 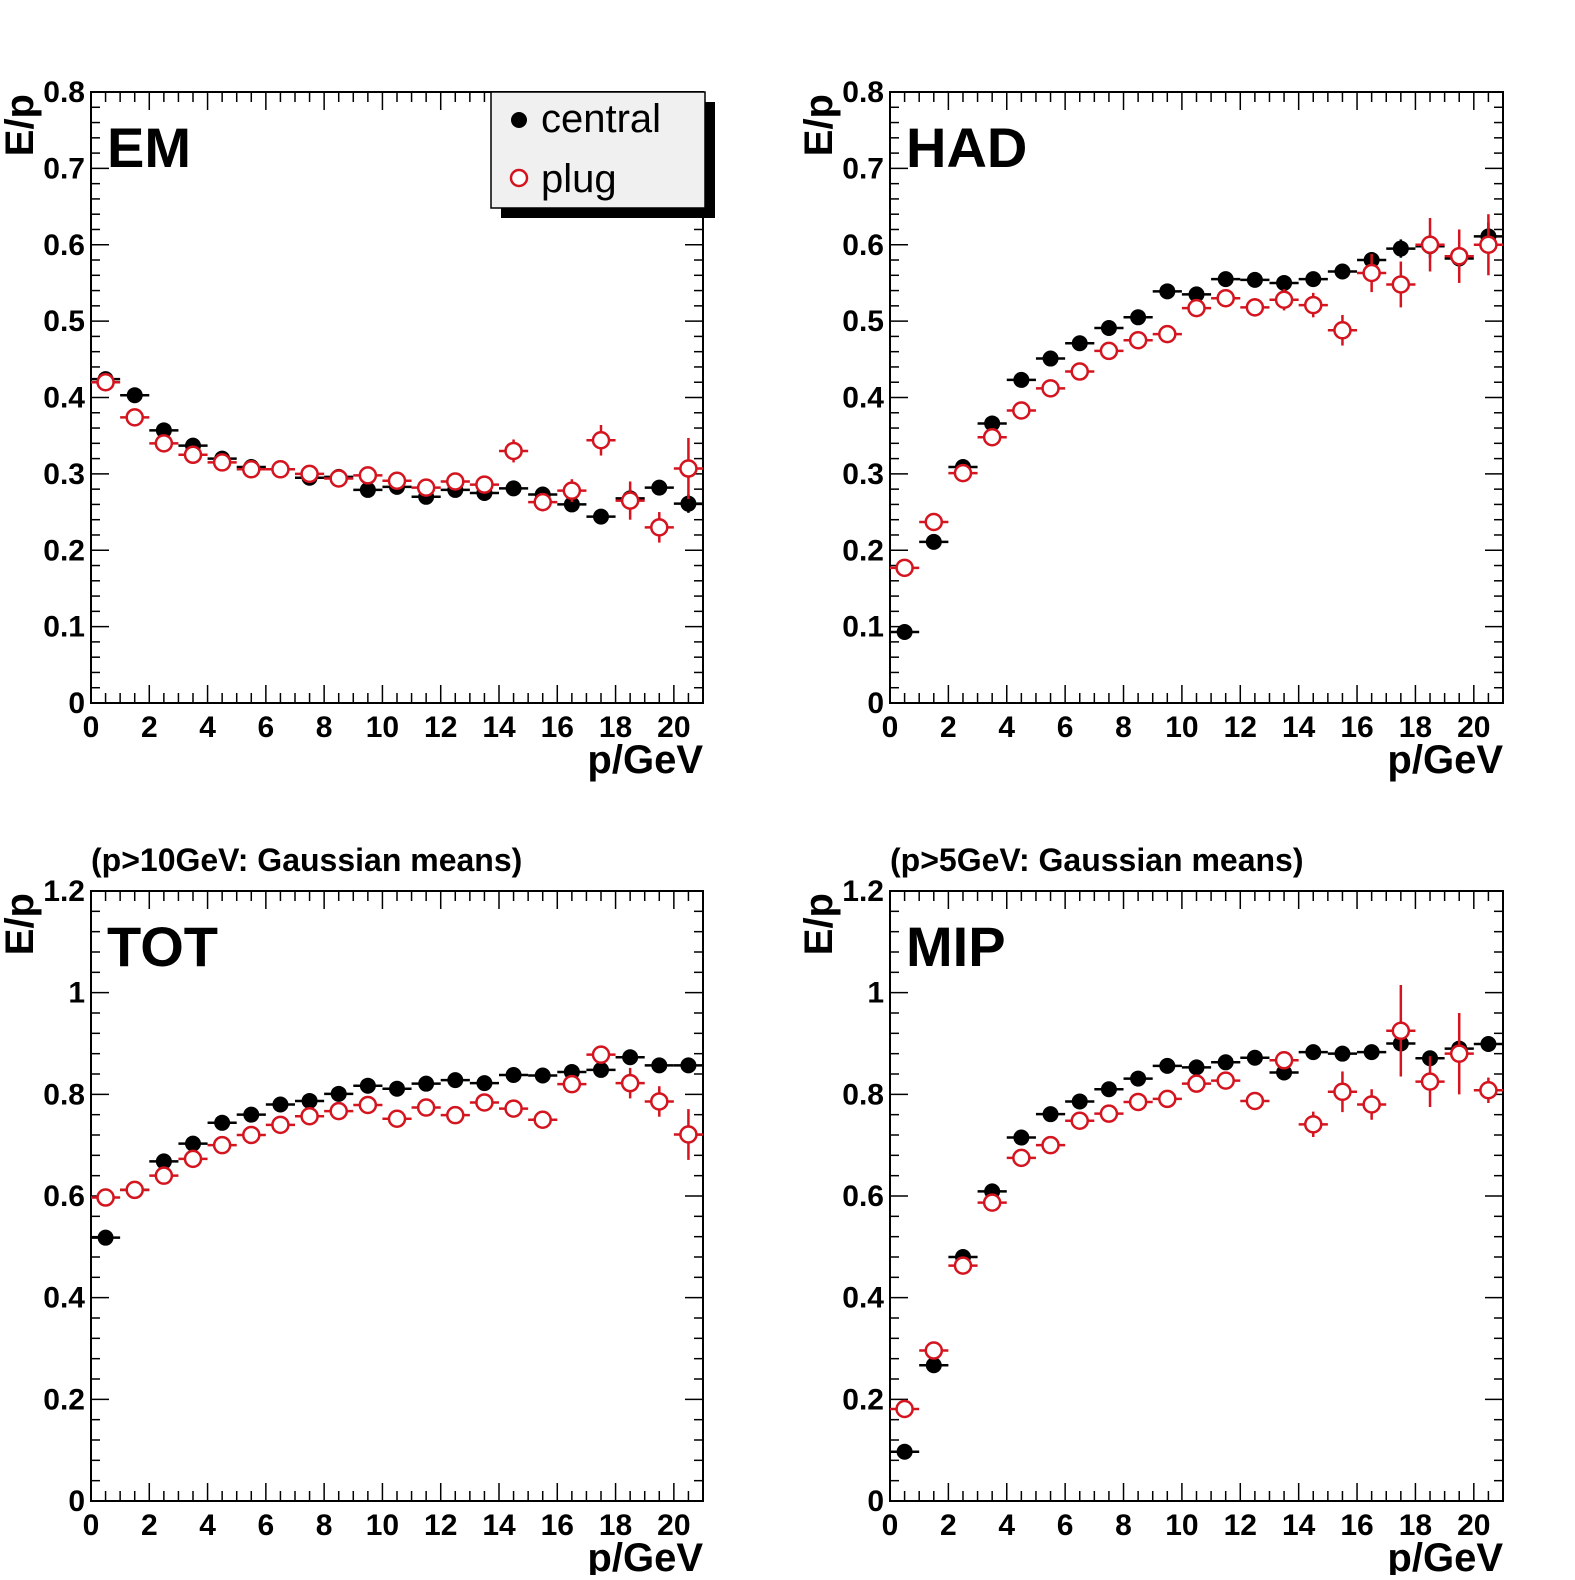 I want to click on panel-label: HAD, so click(x=966, y=147).